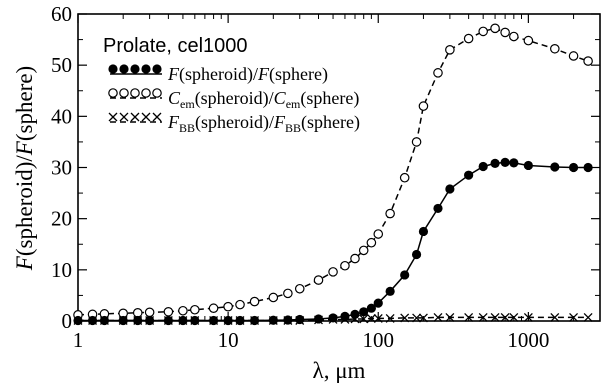  Describe the element at coordinates (234, 123) in the screenshot. I see `legend-entry-fbb: FBB(spheroid)/FBB(sphere)` at that location.